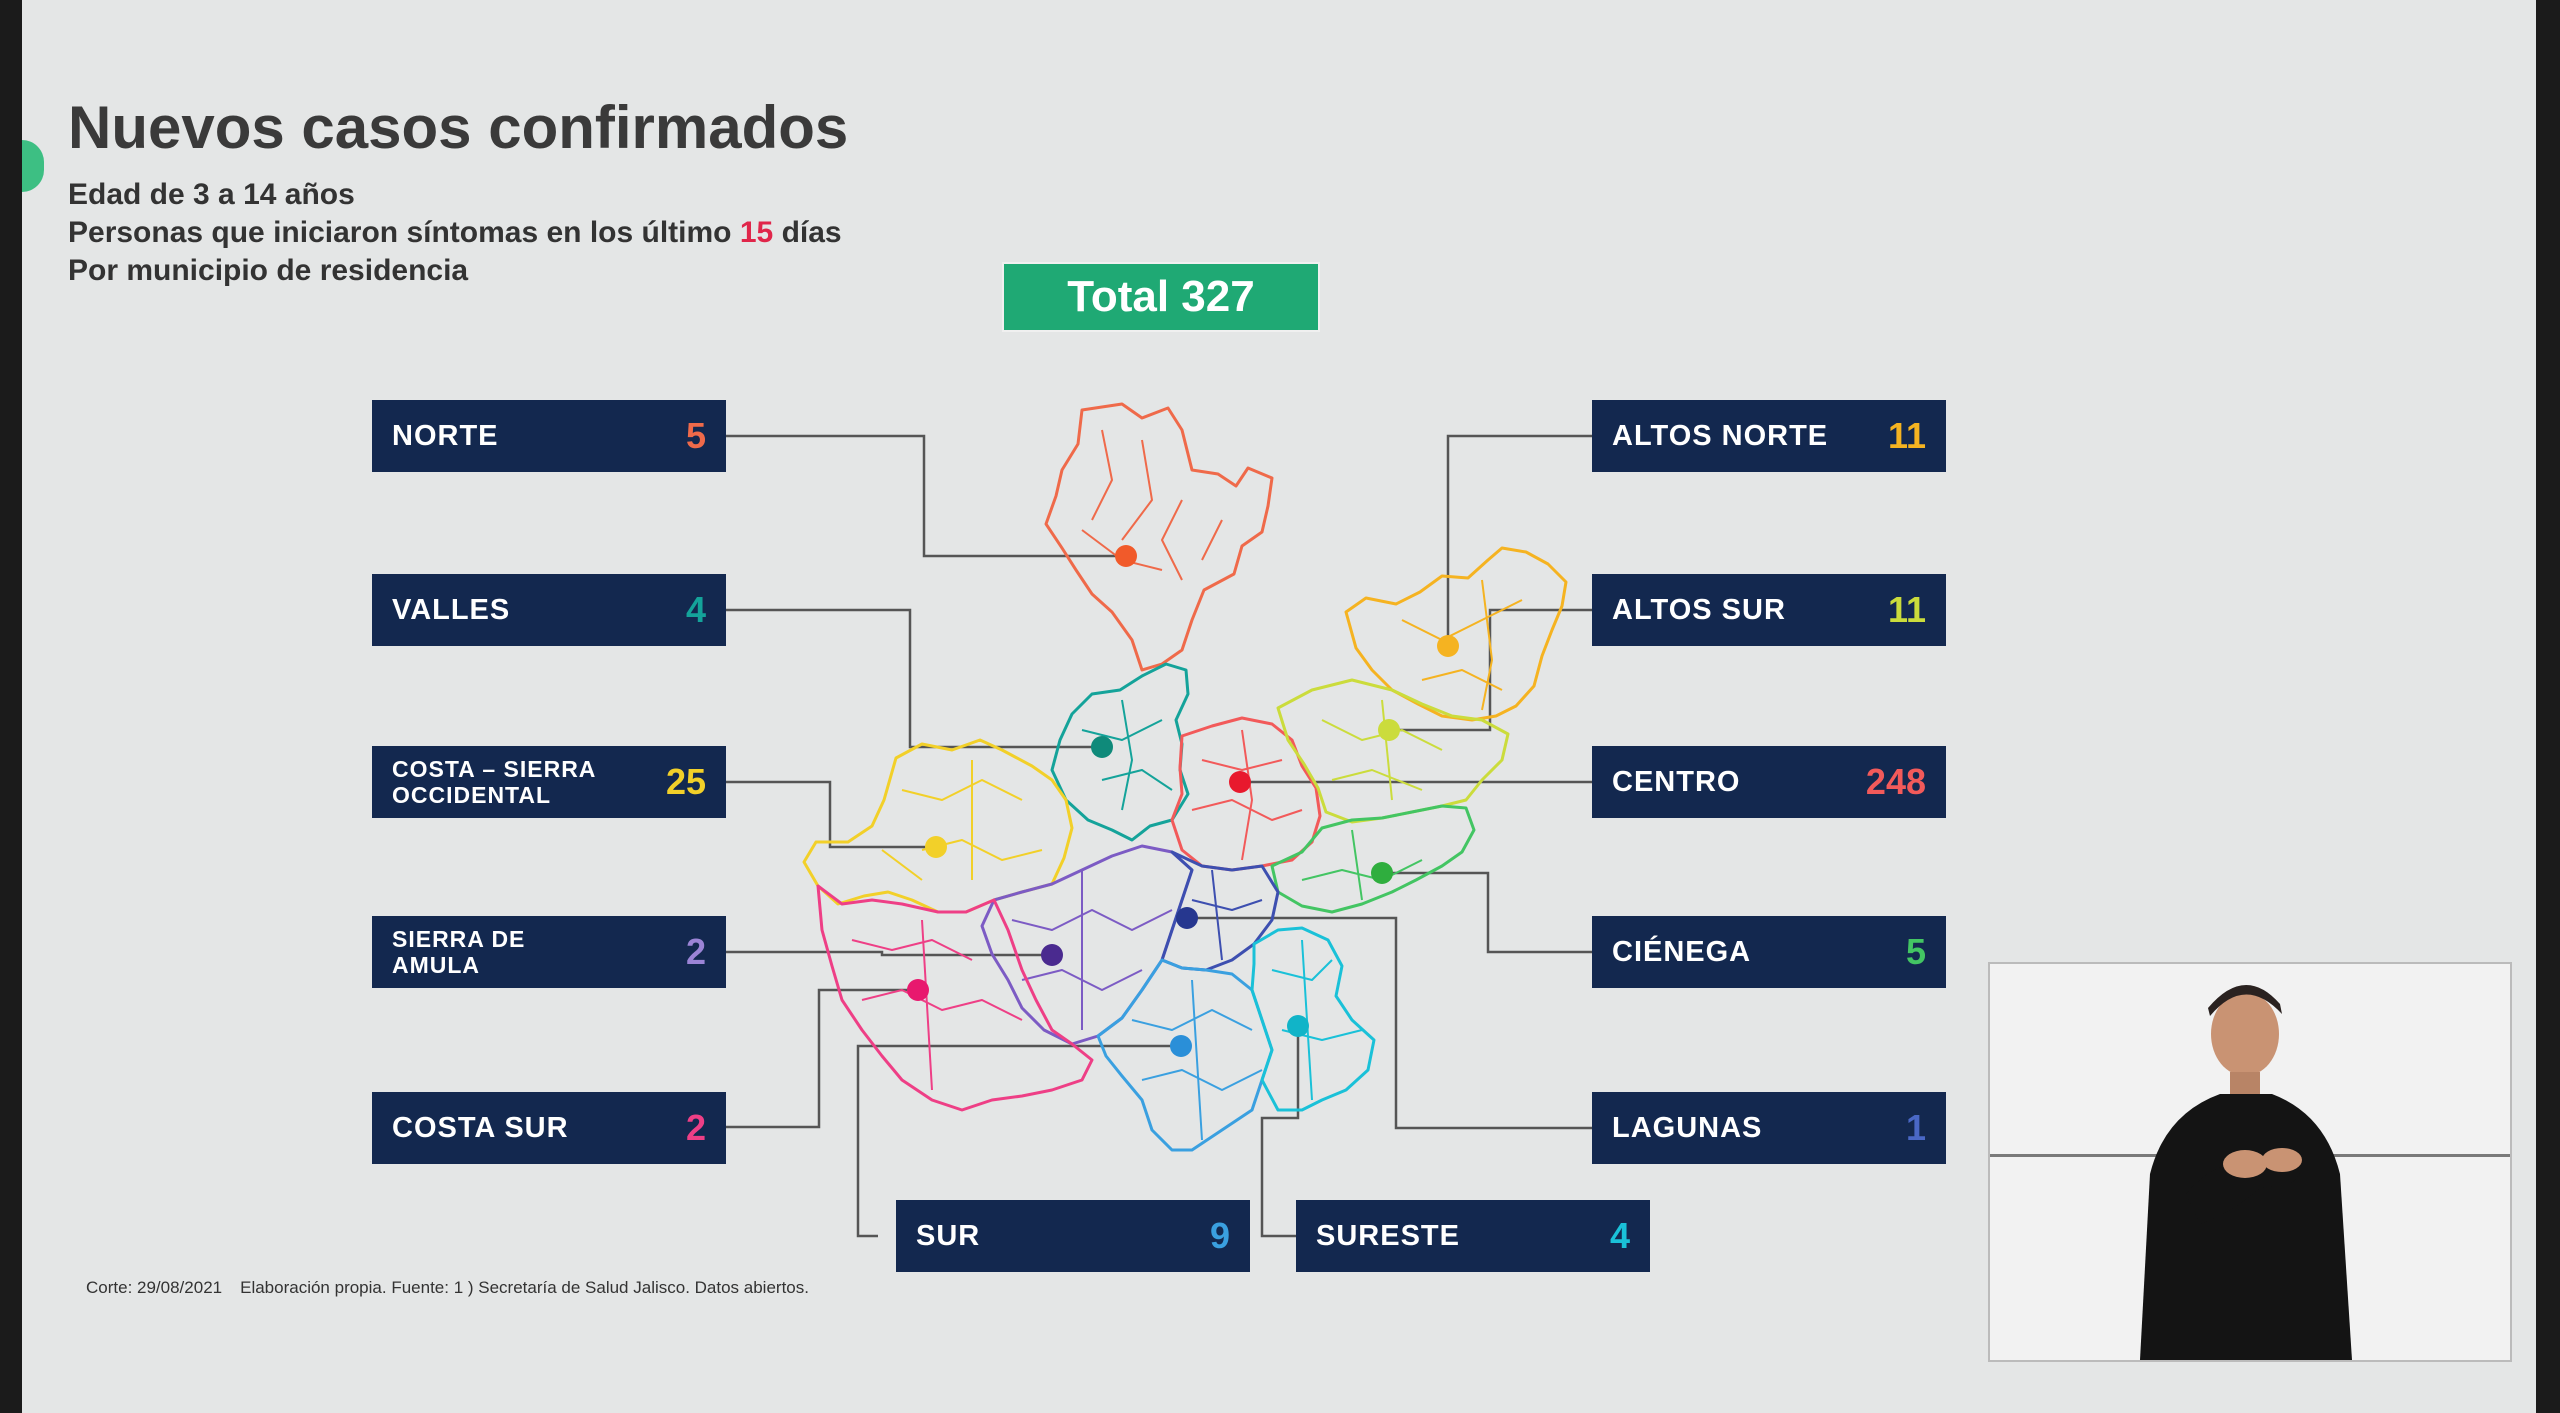 The image size is (2560, 1413). What do you see at coordinates (1769, 952) in the screenshot?
I see `region-box-cienega: CIÉNEGA 5` at bounding box center [1769, 952].